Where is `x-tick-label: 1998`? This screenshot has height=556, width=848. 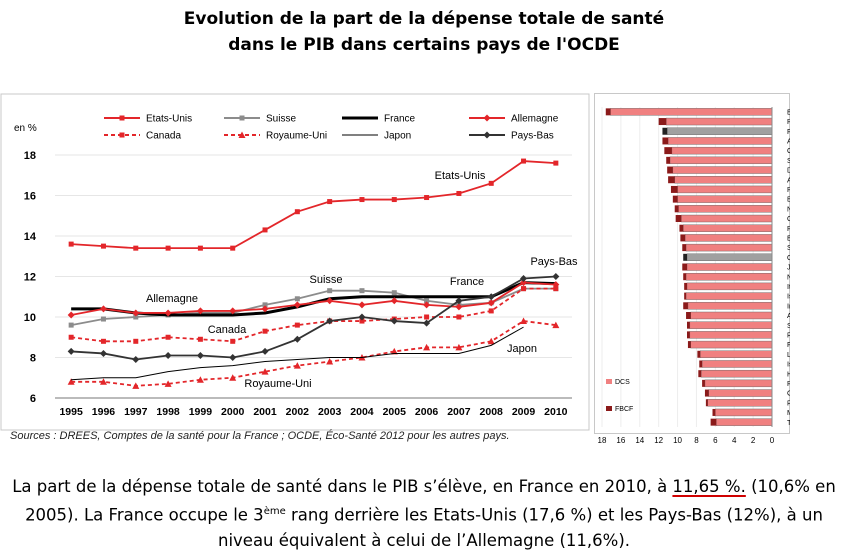
x-tick-label: 1998 is located at coordinates (168, 412).